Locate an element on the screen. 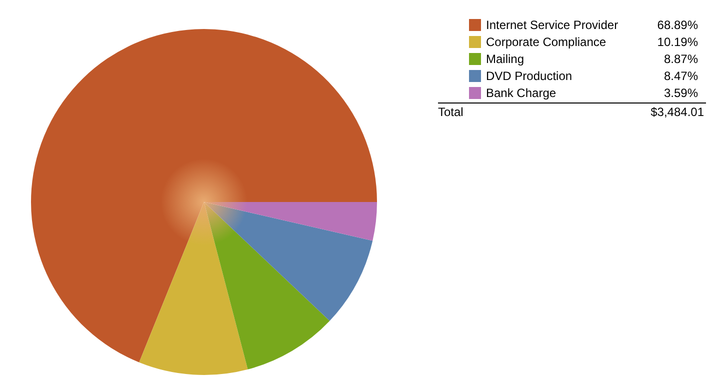 This screenshot has height=392, width=719. data-label: 8.87% is located at coordinates (681, 59).